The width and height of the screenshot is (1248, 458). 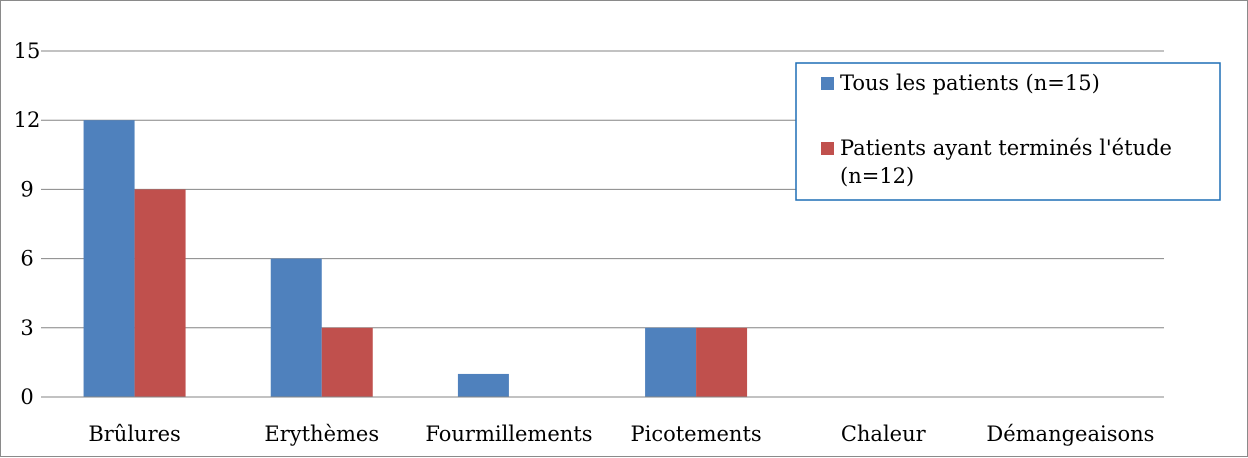 I want to click on x-category-label: Brûlures, so click(x=134, y=434).